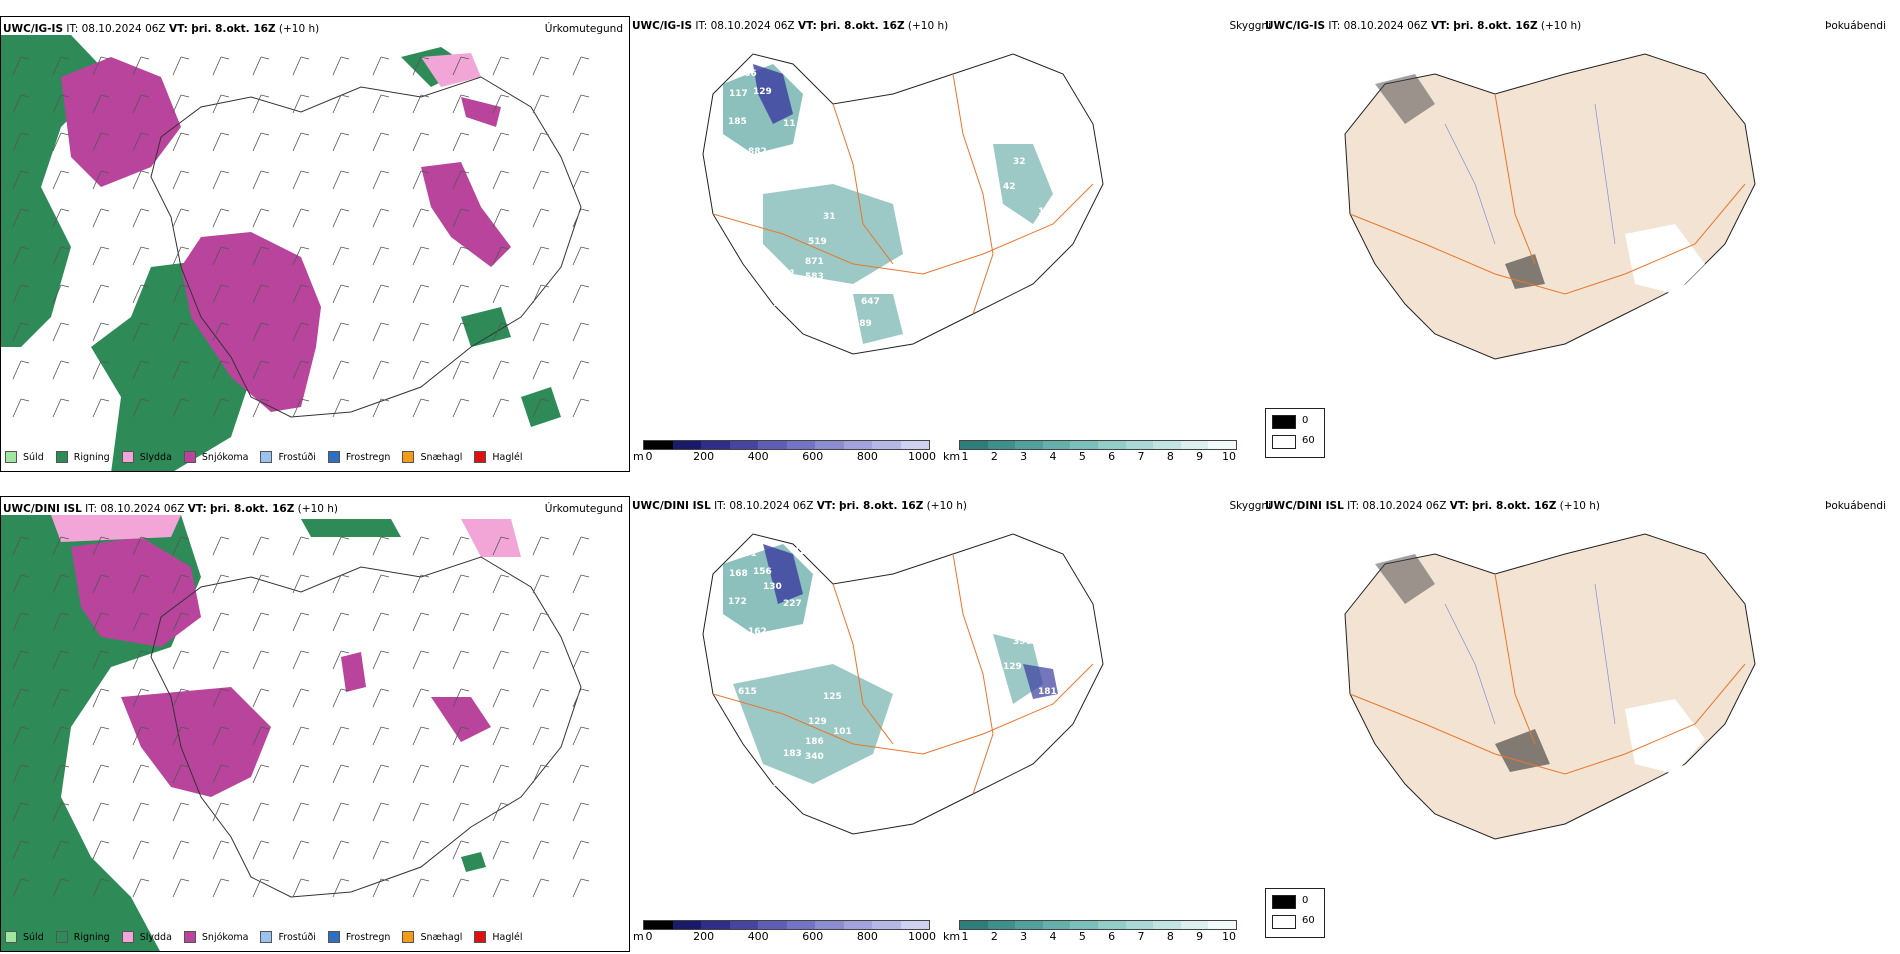  Describe the element at coordinates (451, 70) in the screenshot. I see `sleet-area` at that location.